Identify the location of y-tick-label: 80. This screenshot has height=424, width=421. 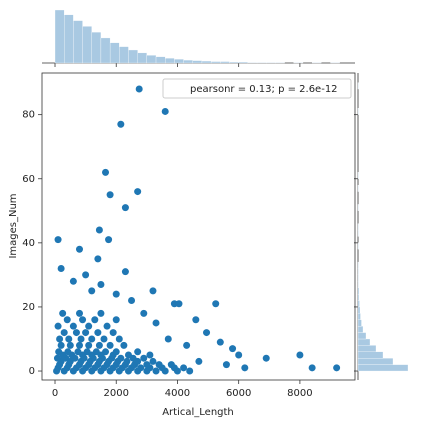
(28, 115).